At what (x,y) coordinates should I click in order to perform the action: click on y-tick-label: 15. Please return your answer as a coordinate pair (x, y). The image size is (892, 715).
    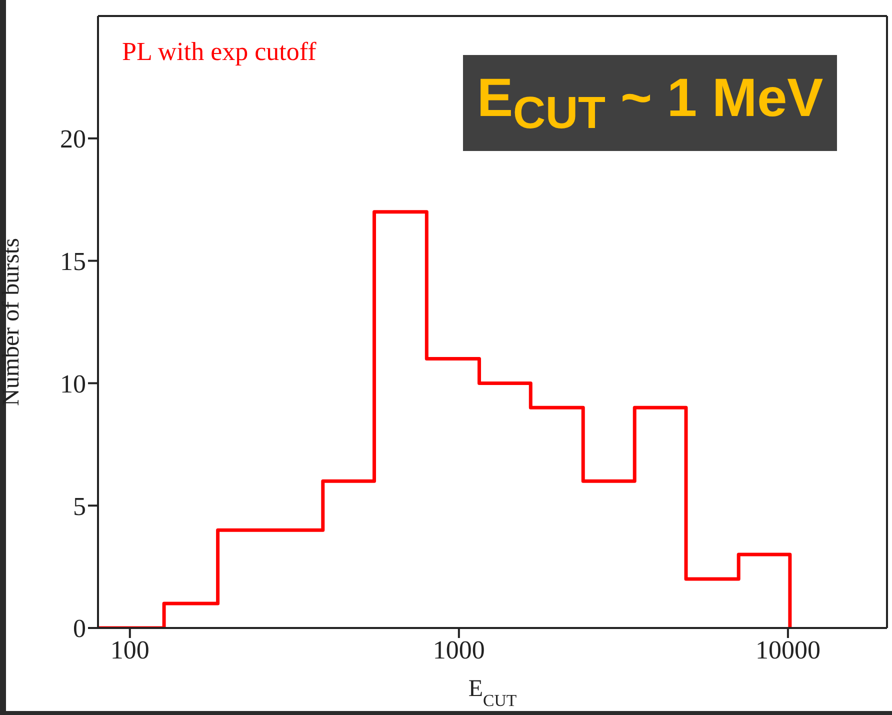
    Looking at the image, I should click on (73, 261).